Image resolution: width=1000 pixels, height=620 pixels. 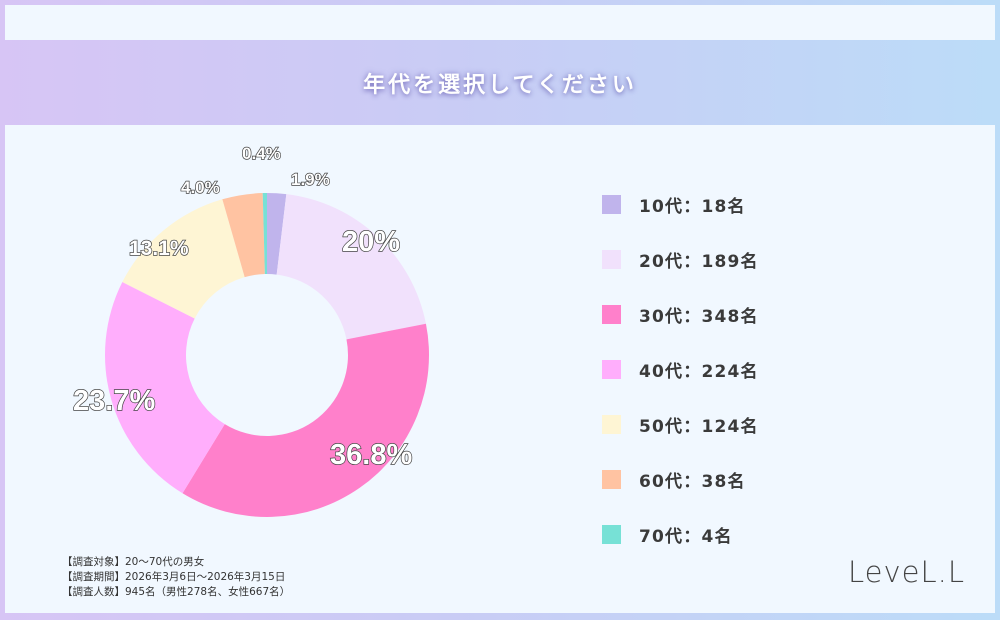 What do you see at coordinates (686, 537) in the screenshot?
I see `legend-label: 70代：4名` at bounding box center [686, 537].